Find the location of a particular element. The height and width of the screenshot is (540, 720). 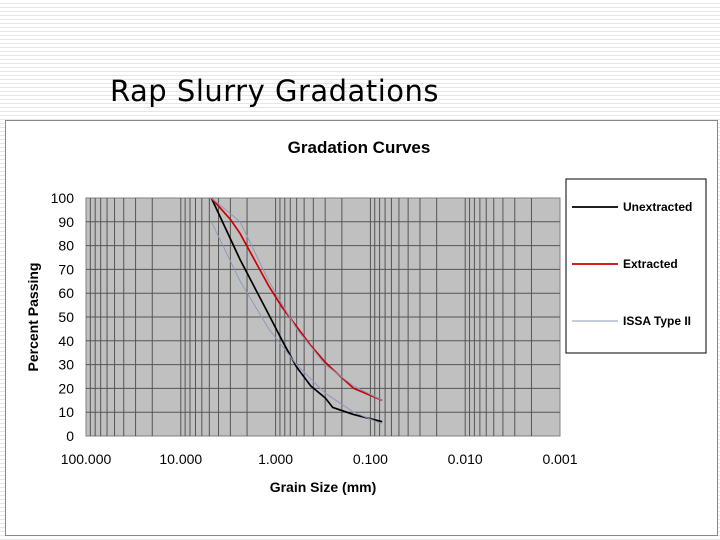

y-tick-label: 30 is located at coordinates (66, 365).